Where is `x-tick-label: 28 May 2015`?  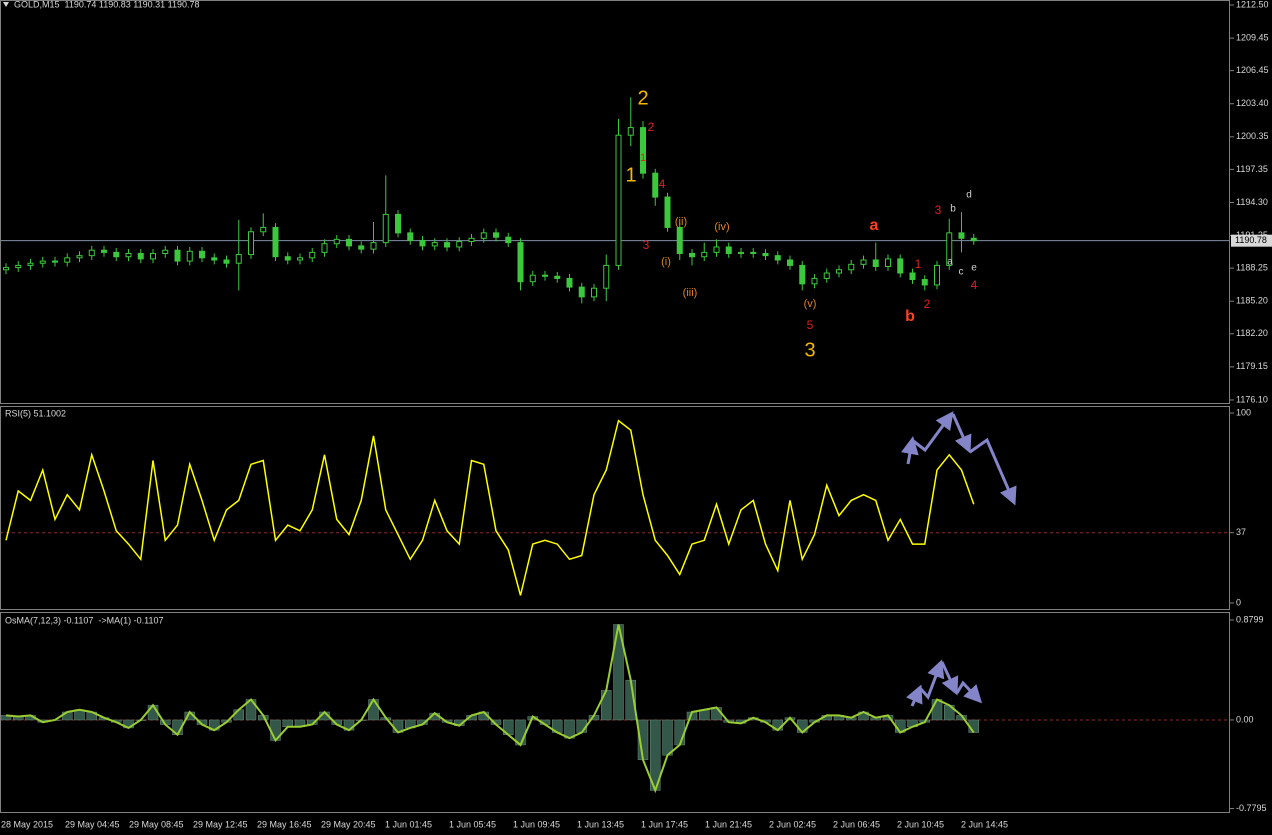
x-tick-label: 28 May 2015 is located at coordinates (27, 824).